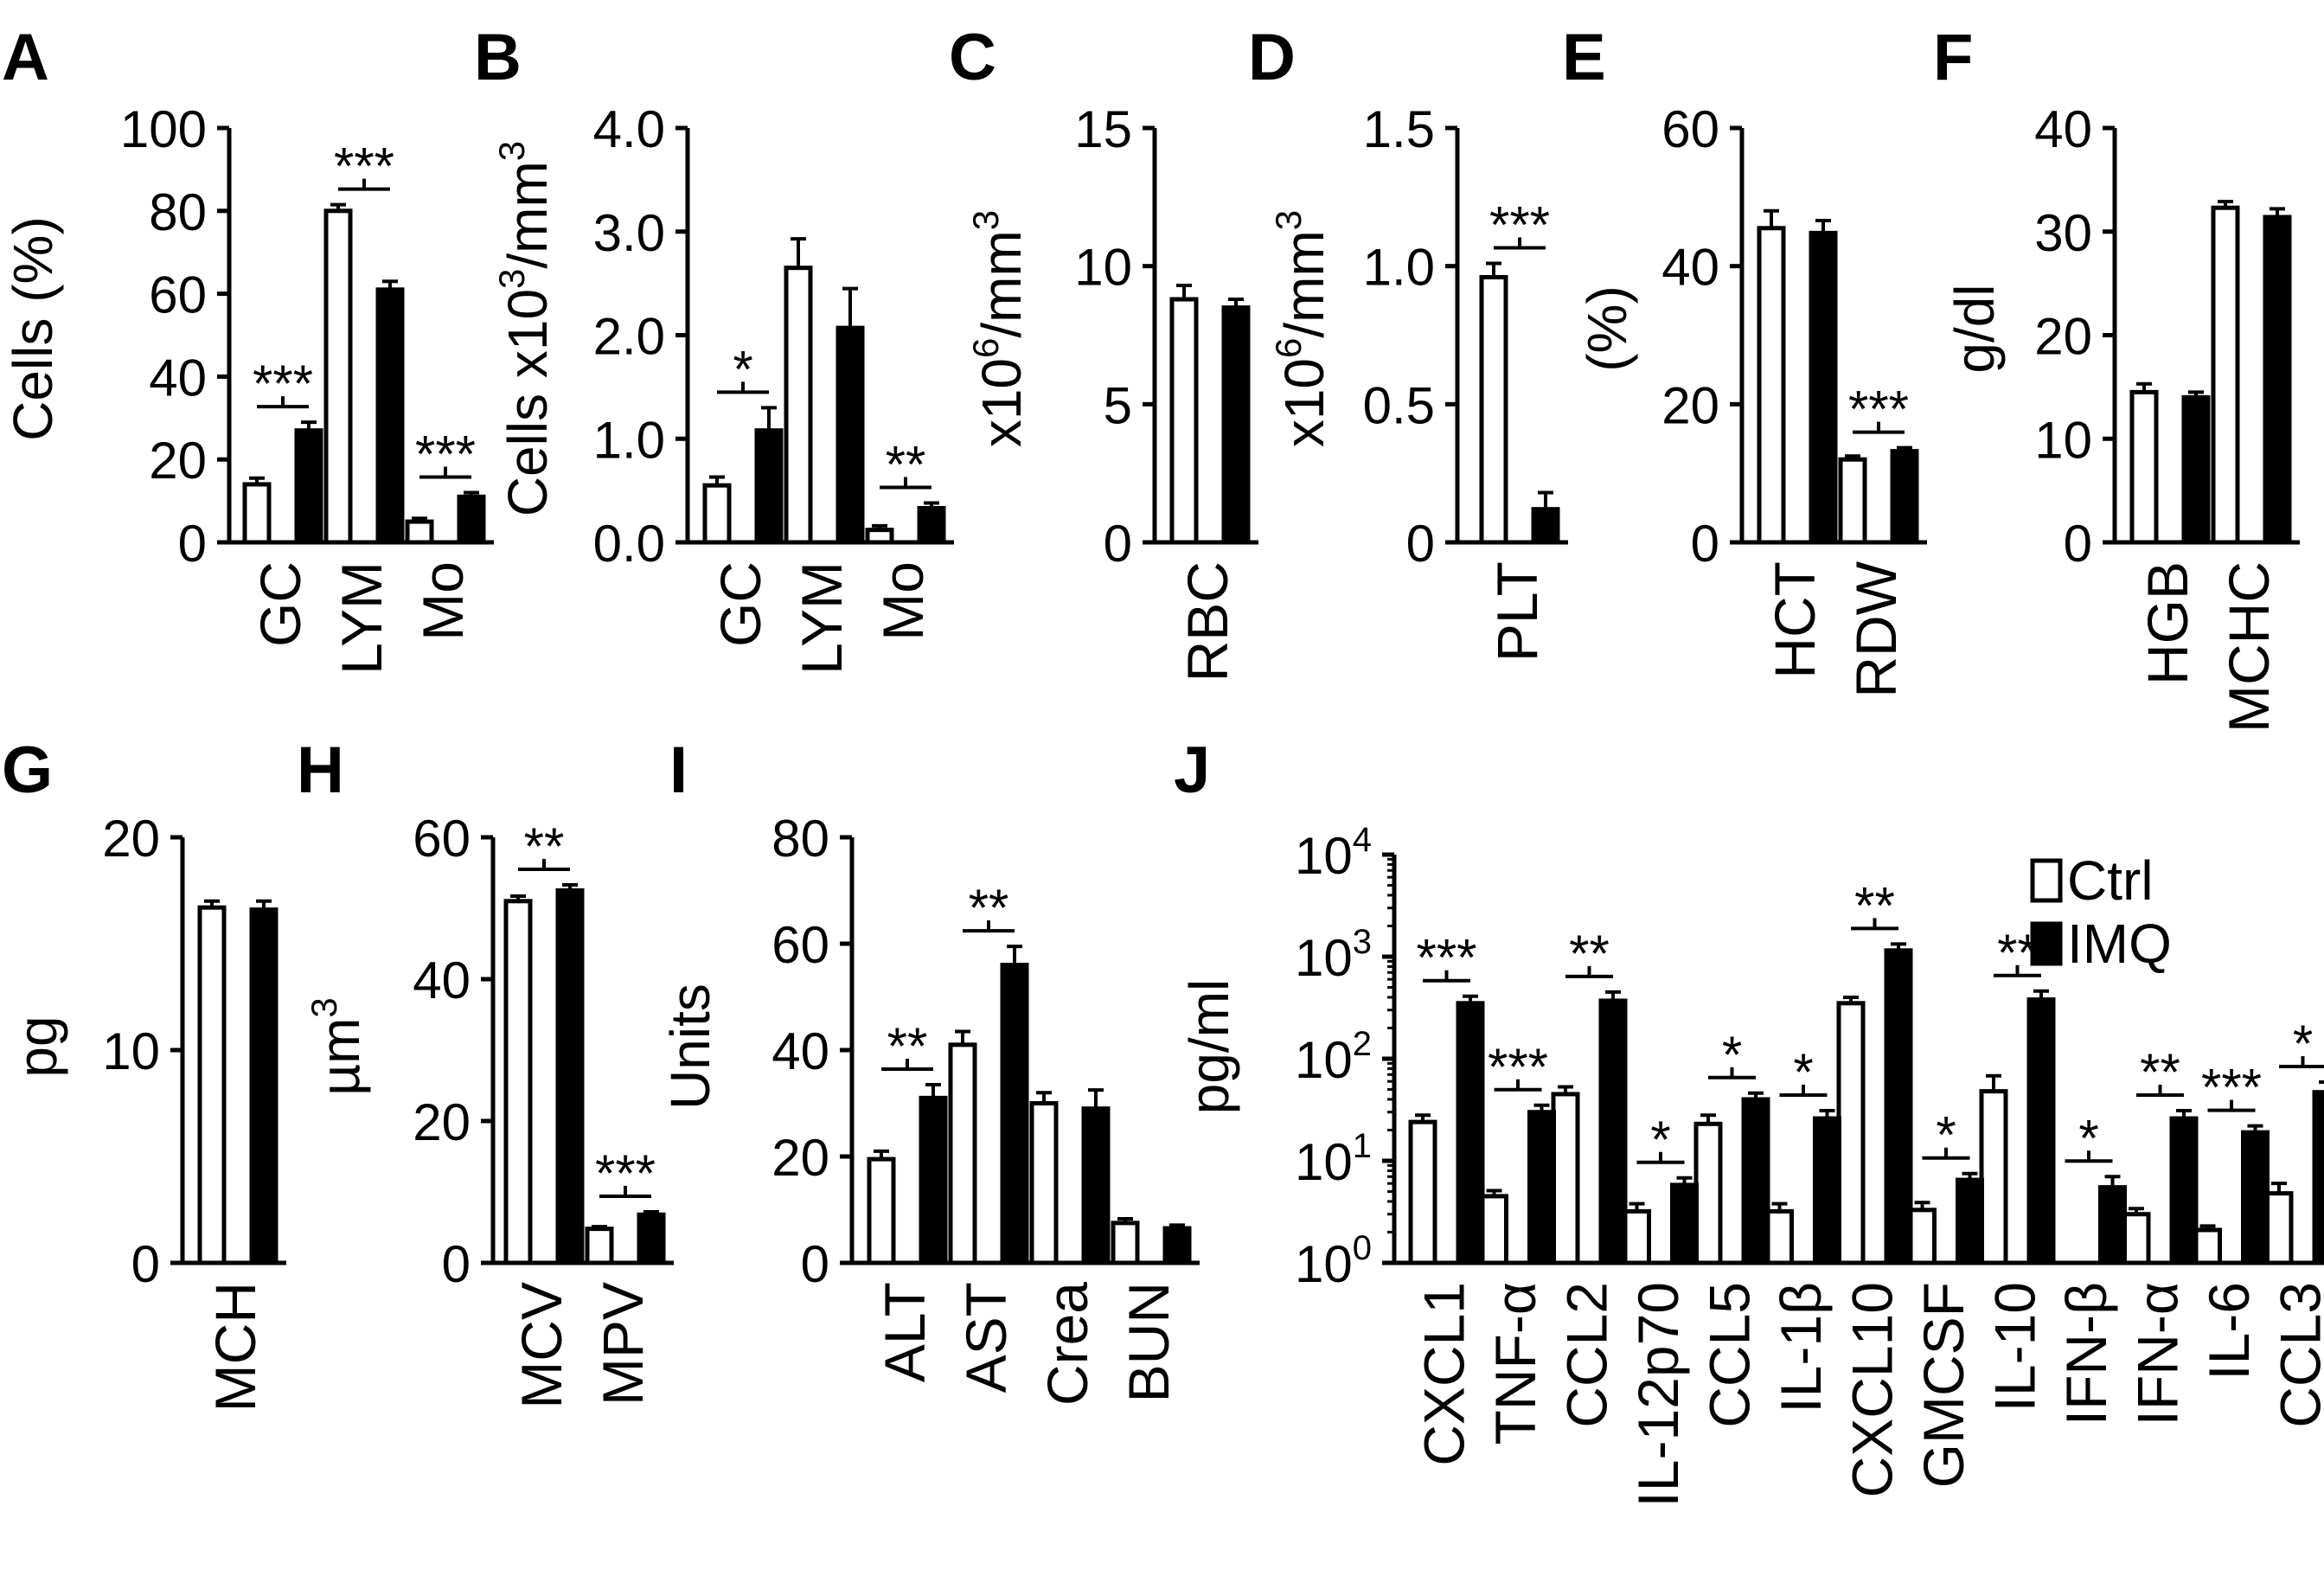  I want to click on y-axis-label: Units, so click(690, 1046).